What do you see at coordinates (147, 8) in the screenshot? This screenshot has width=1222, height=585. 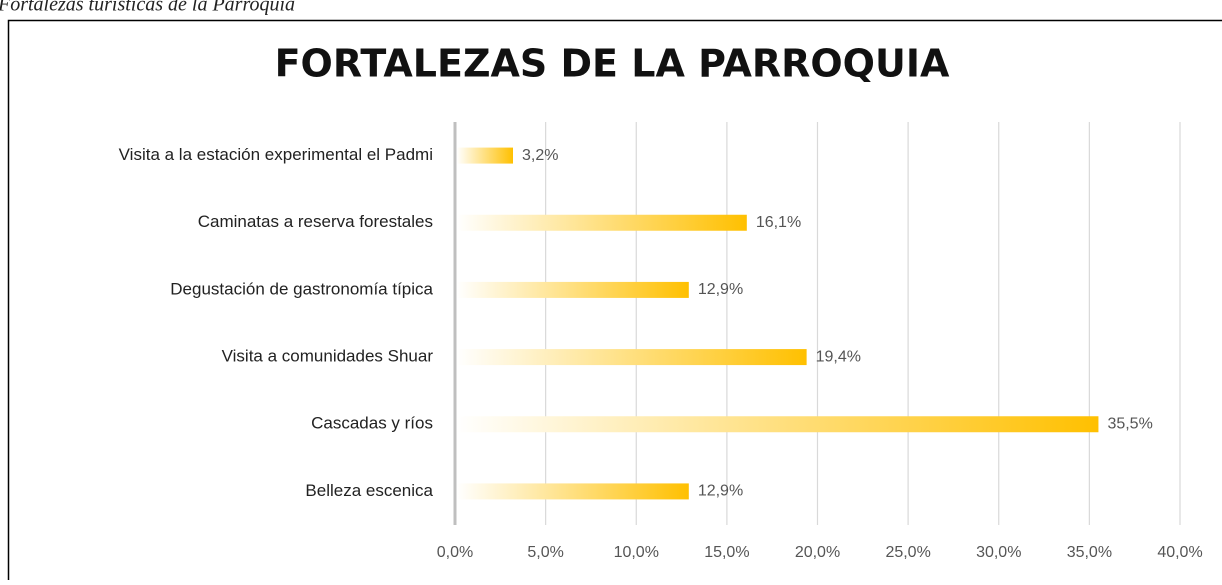 I see `caption: Fortalezas turísticas de la Parroquia` at bounding box center [147, 8].